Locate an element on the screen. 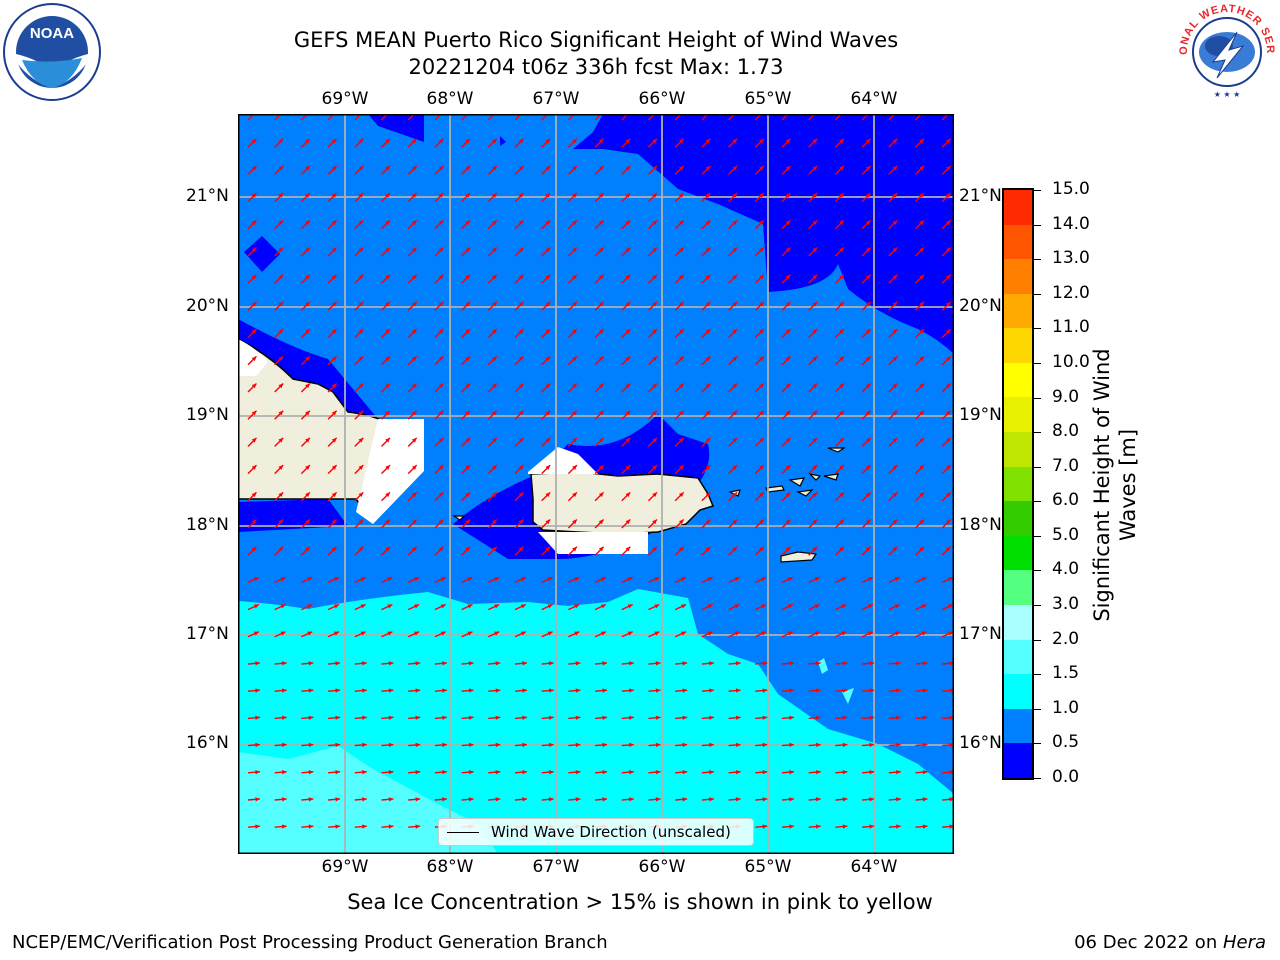 Image resolution: width=1280 pixels, height=960 pixels. colorbar-tick-label: 3.0 is located at coordinates (1066, 604).